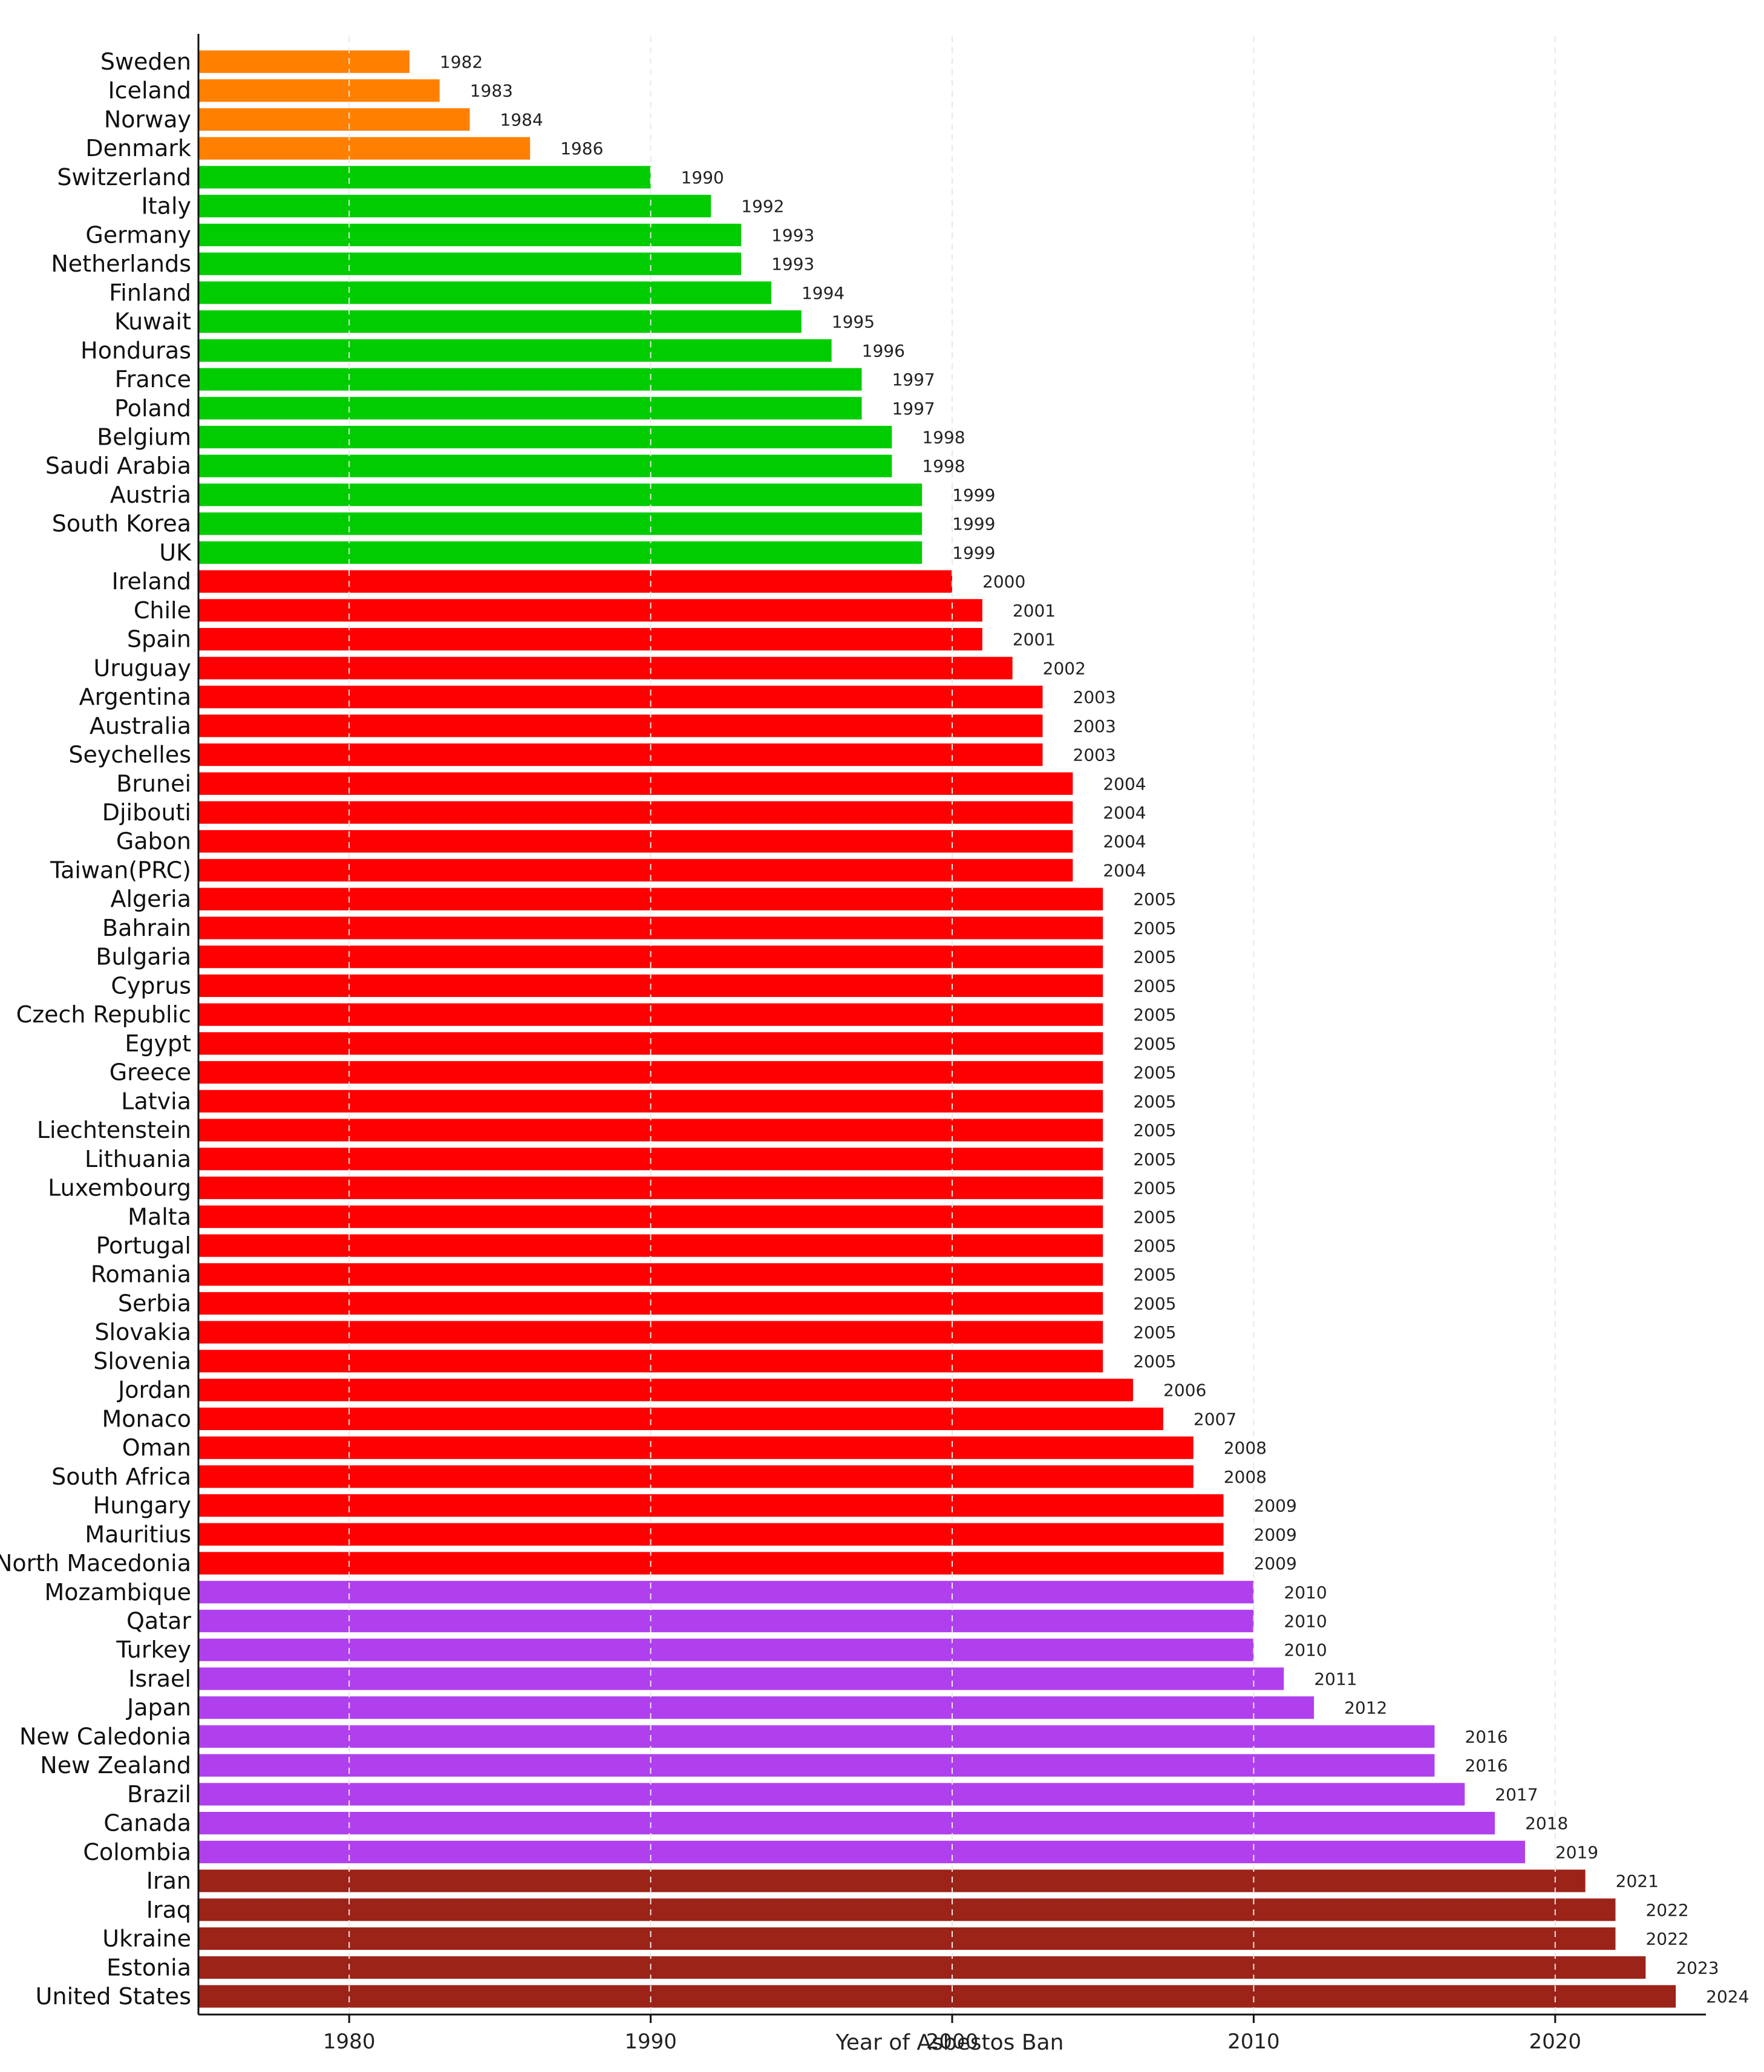  I want to click on value-label: 2001, so click(1034, 611).